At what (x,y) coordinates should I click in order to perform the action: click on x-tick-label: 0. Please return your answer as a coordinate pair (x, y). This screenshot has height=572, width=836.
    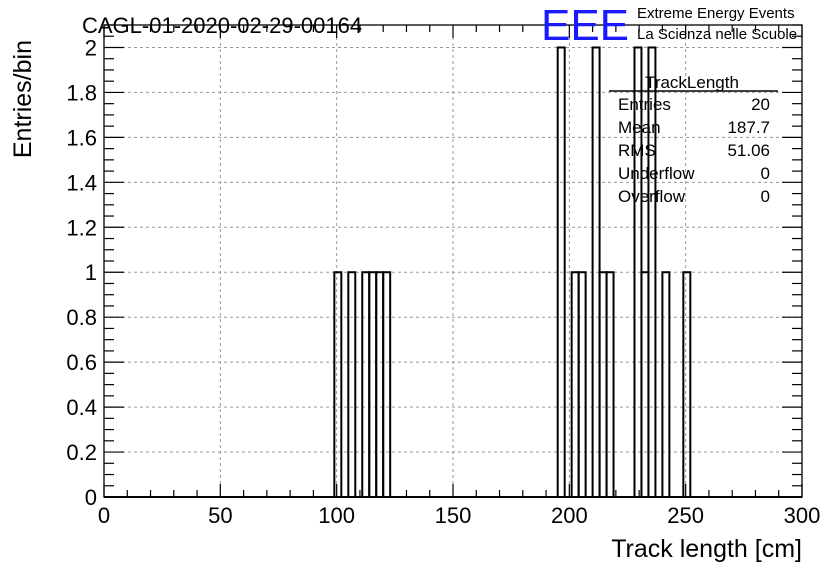
    Looking at the image, I should click on (104, 515).